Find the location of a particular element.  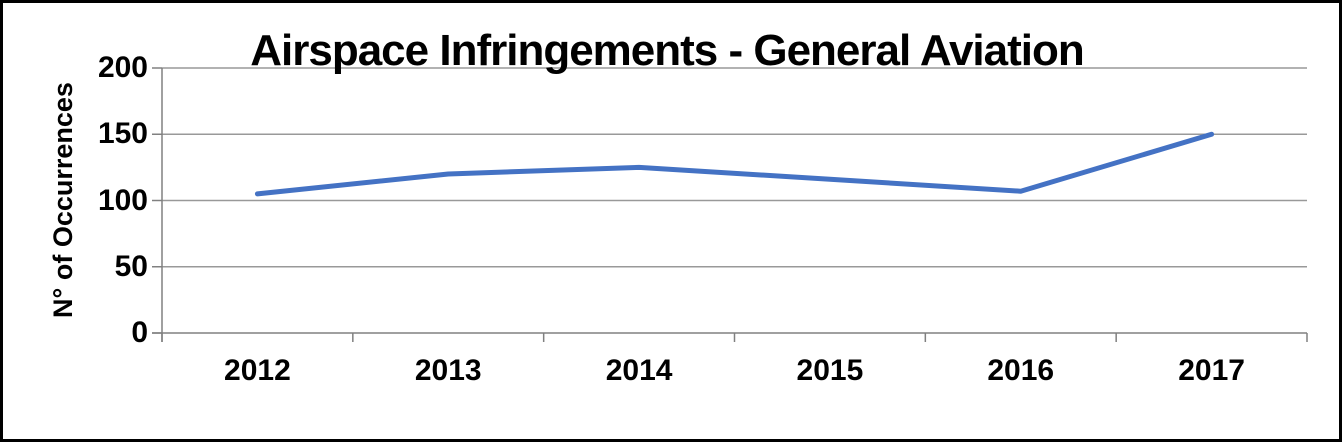

y-tick-label-0: 0 is located at coordinates (139, 332).